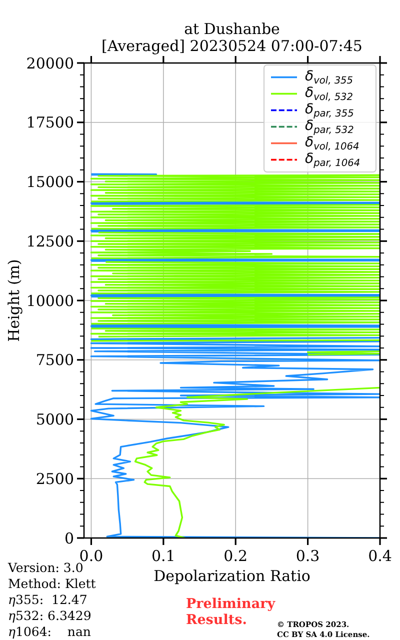 This screenshot has height=640, width=400. What do you see at coordinates (163, 556) in the screenshot?
I see `x-tick-label: 0.1` at bounding box center [163, 556].